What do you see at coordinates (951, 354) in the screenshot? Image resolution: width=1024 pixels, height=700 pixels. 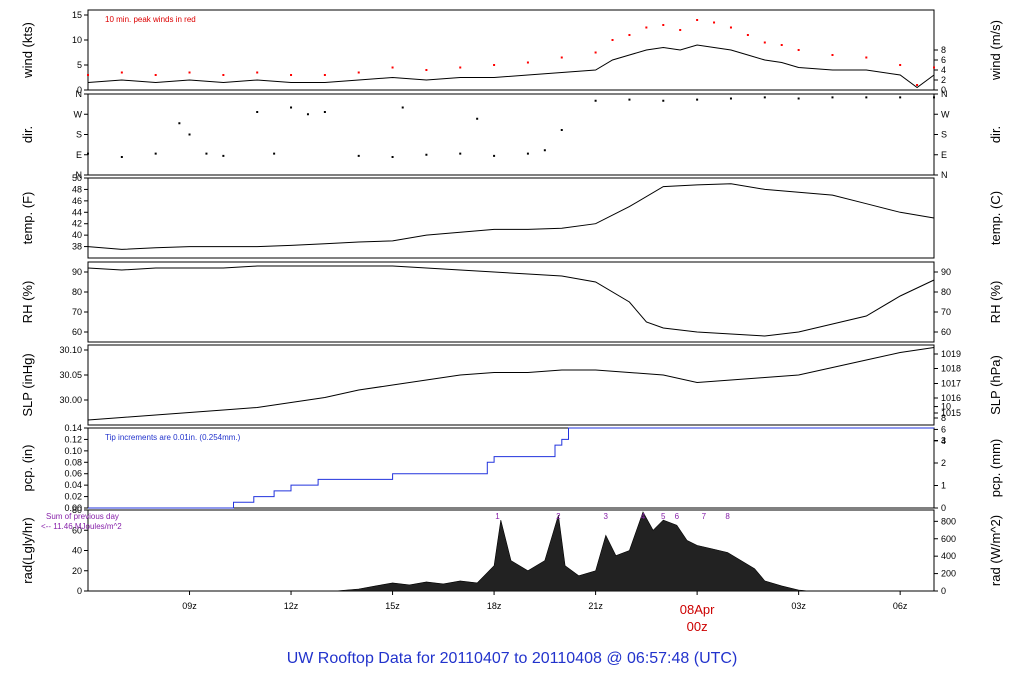 I see `ytick-label-right-slp: 1019` at bounding box center [951, 354].